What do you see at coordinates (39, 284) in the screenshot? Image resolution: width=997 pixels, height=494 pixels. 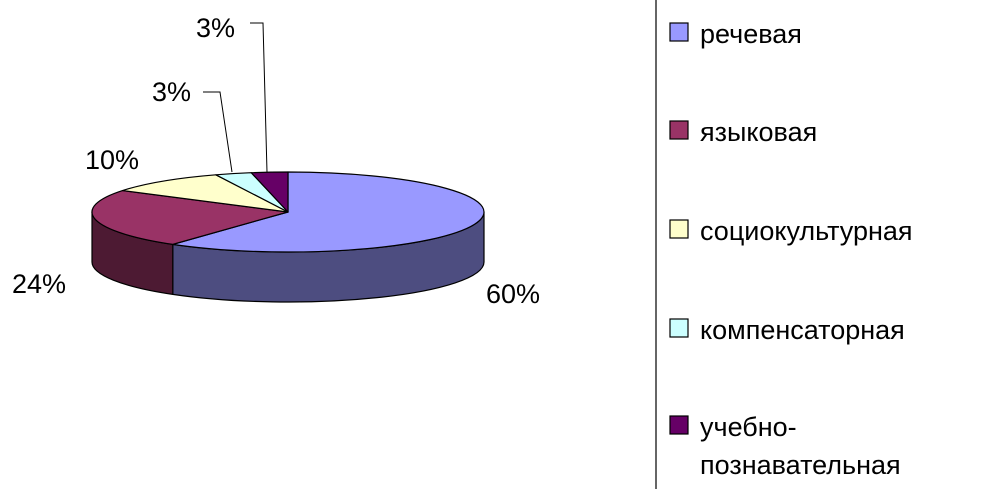 I see `data-label-1: 24%` at bounding box center [39, 284].